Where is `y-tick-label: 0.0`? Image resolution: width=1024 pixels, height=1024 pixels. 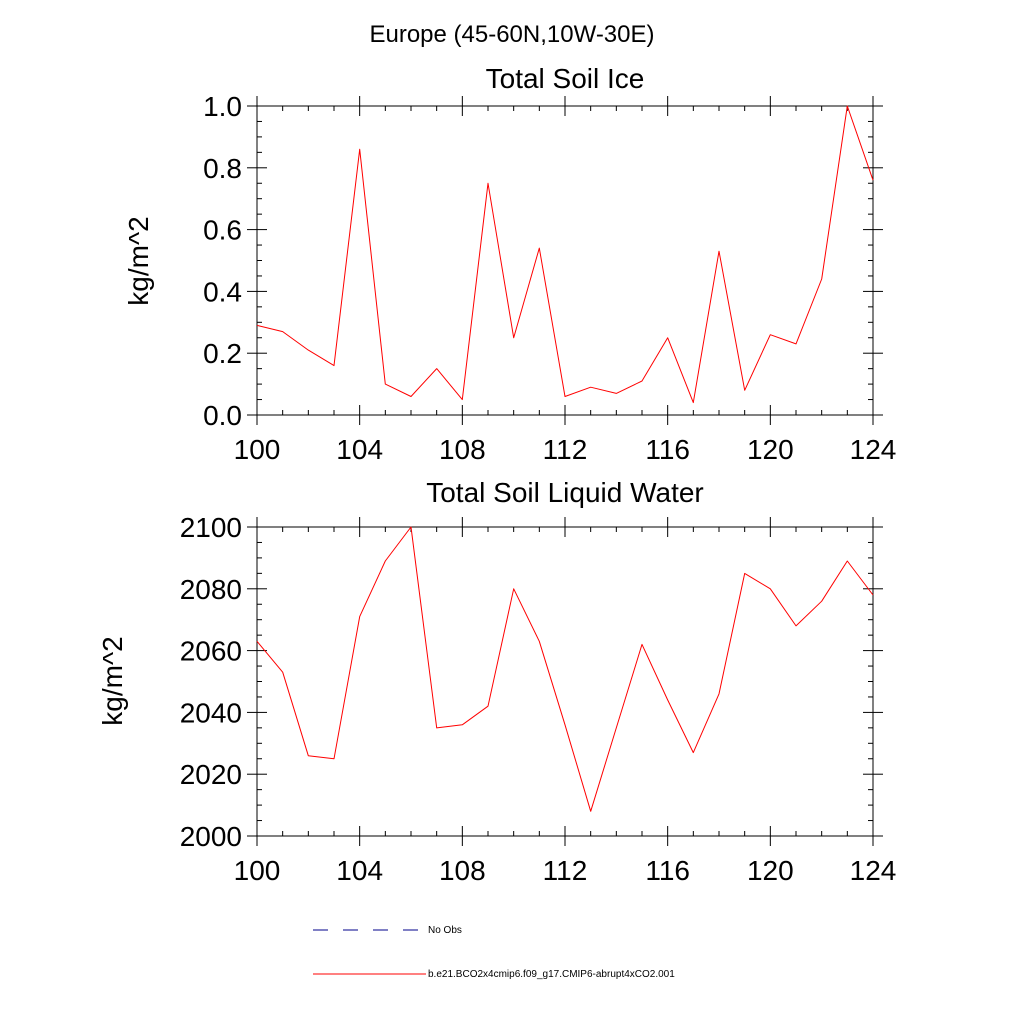
y-tick-label: 0.0 is located at coordinates (222, 415).